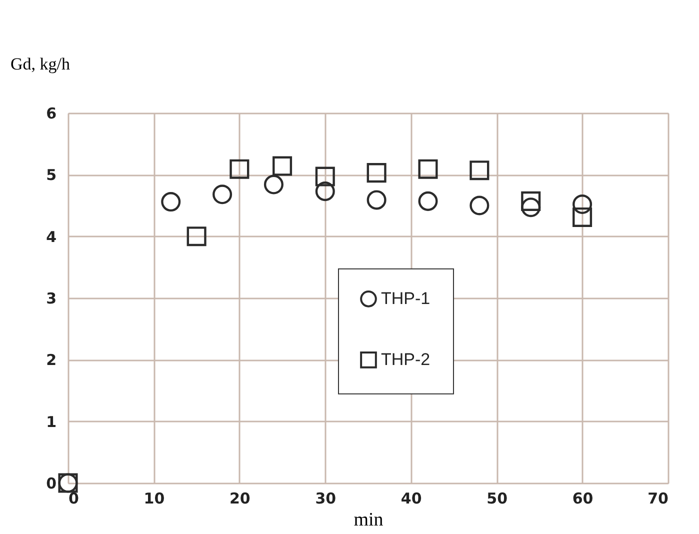 The height and width of the screenshot is (534, 699). I want to click on x-tick-label: 0, so click(73, 499).